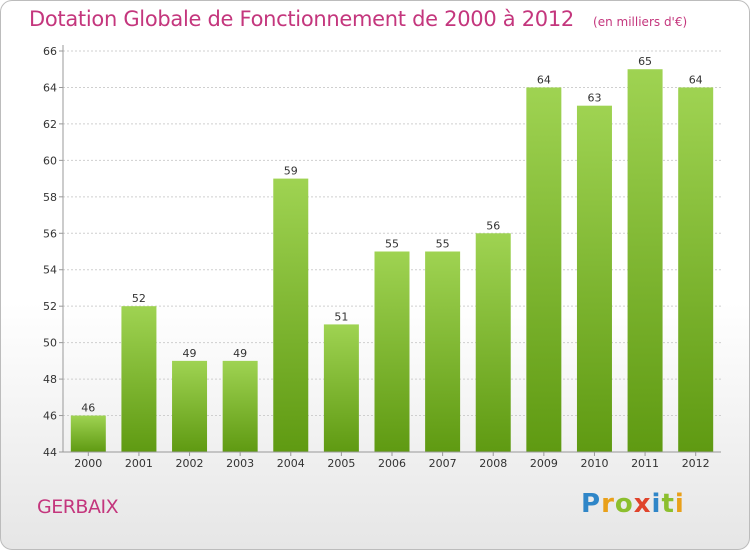  What do you see at coordinates (240, 463) in the screenshot?
I see `x-tick-label-2003: 2003` at bounding box center [240, 463].